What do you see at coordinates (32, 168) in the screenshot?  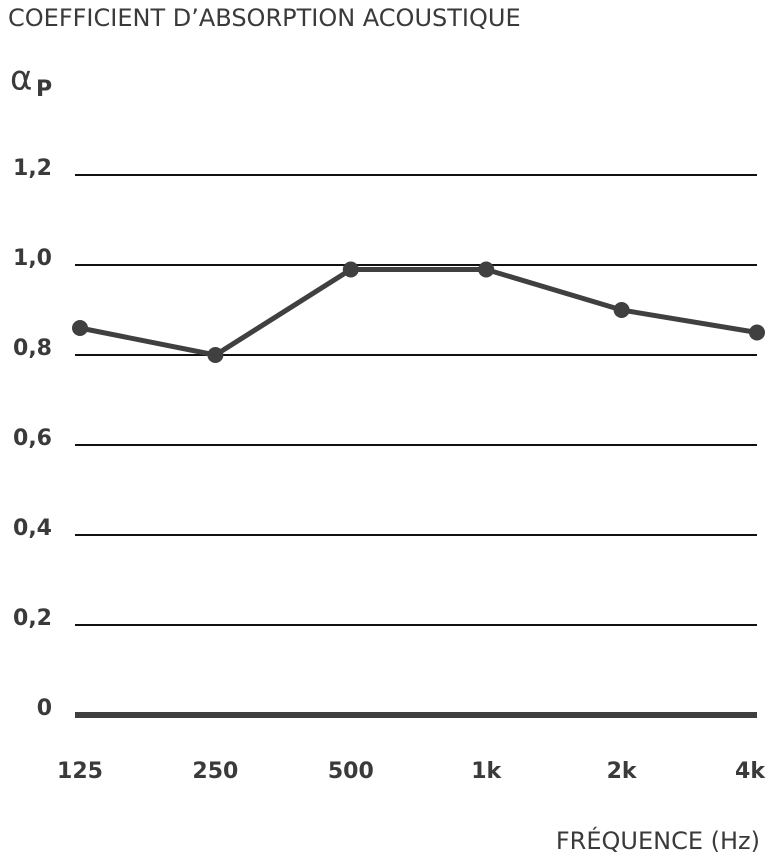 I see `y-tick-label: 1,2` at bounding box center [32, 168].